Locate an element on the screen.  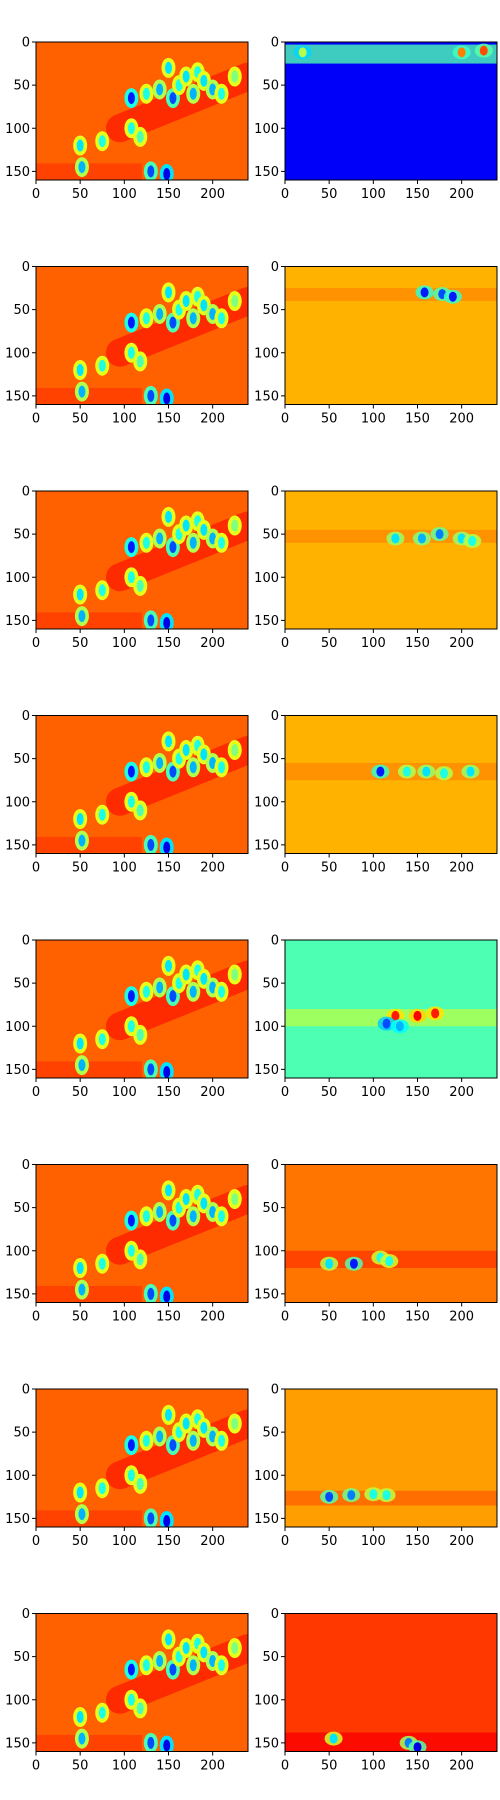
panel-r8-c1: 0 50 100 150 200 0 50 100 150 is located at coordinates (127, 1690).